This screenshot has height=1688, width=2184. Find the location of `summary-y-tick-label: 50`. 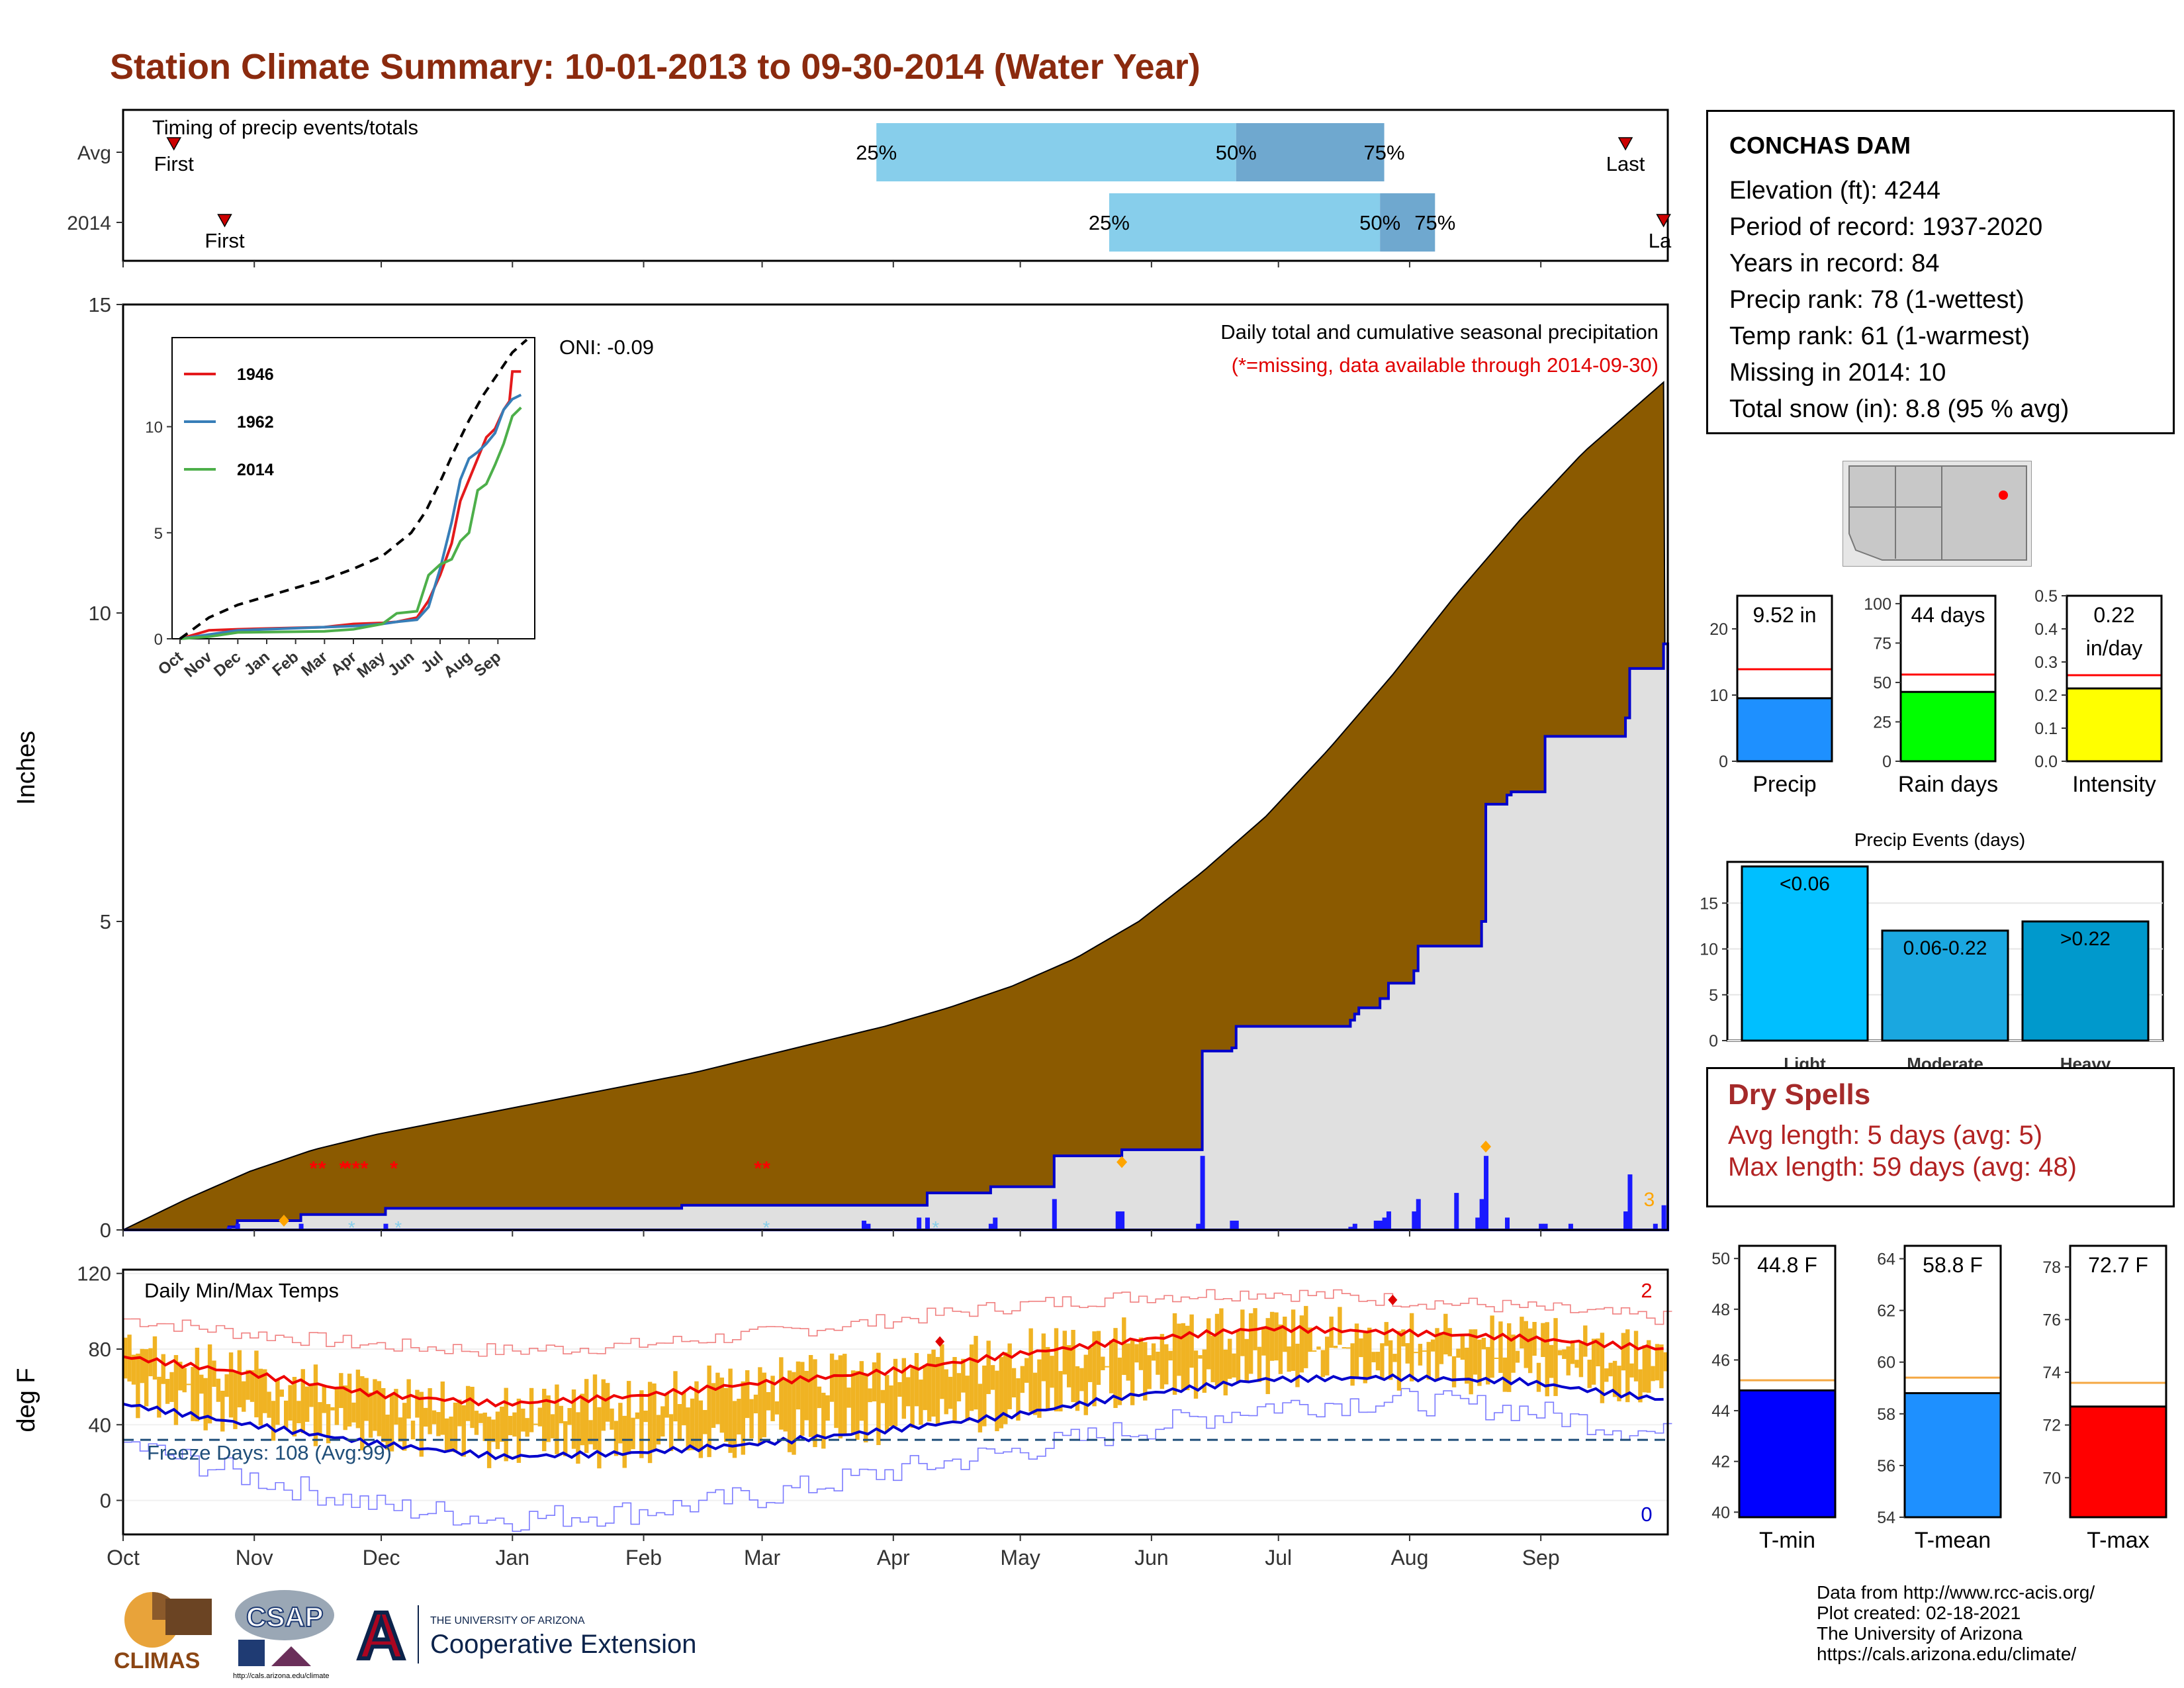

summary-y-tick-label: 50 is located at coordinates (1720, 1259).